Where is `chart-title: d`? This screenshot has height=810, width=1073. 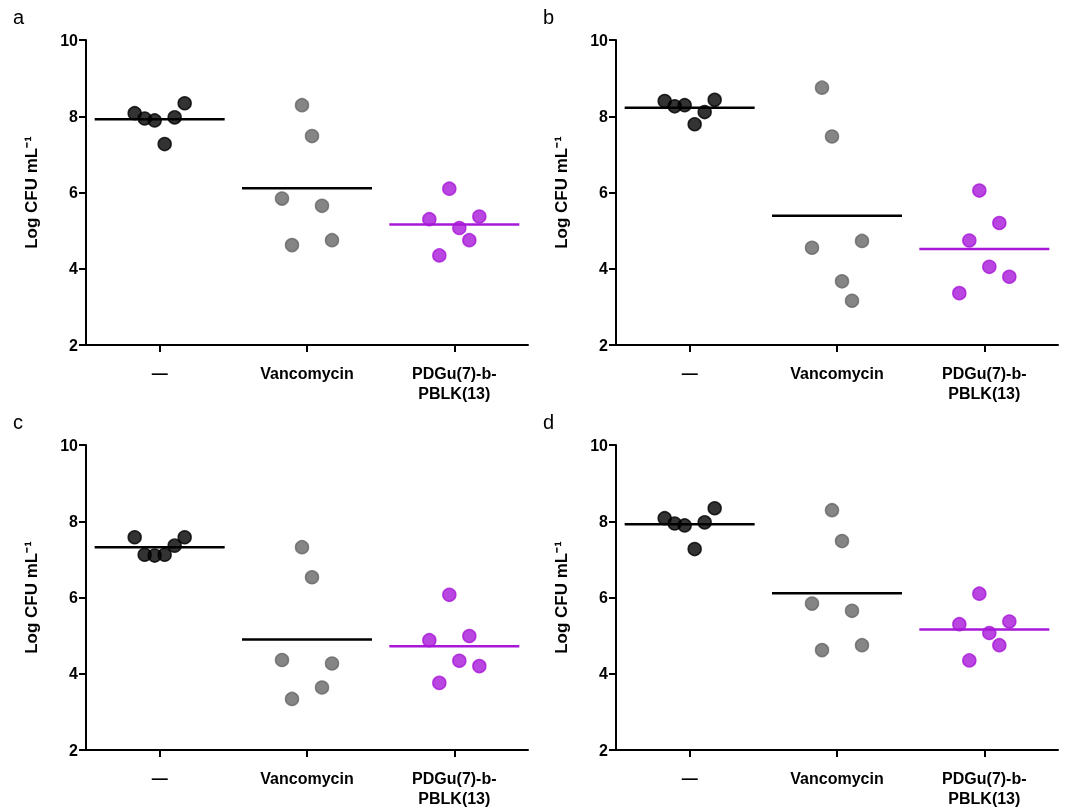 chart-title: d is located at coordinates (549, 422).